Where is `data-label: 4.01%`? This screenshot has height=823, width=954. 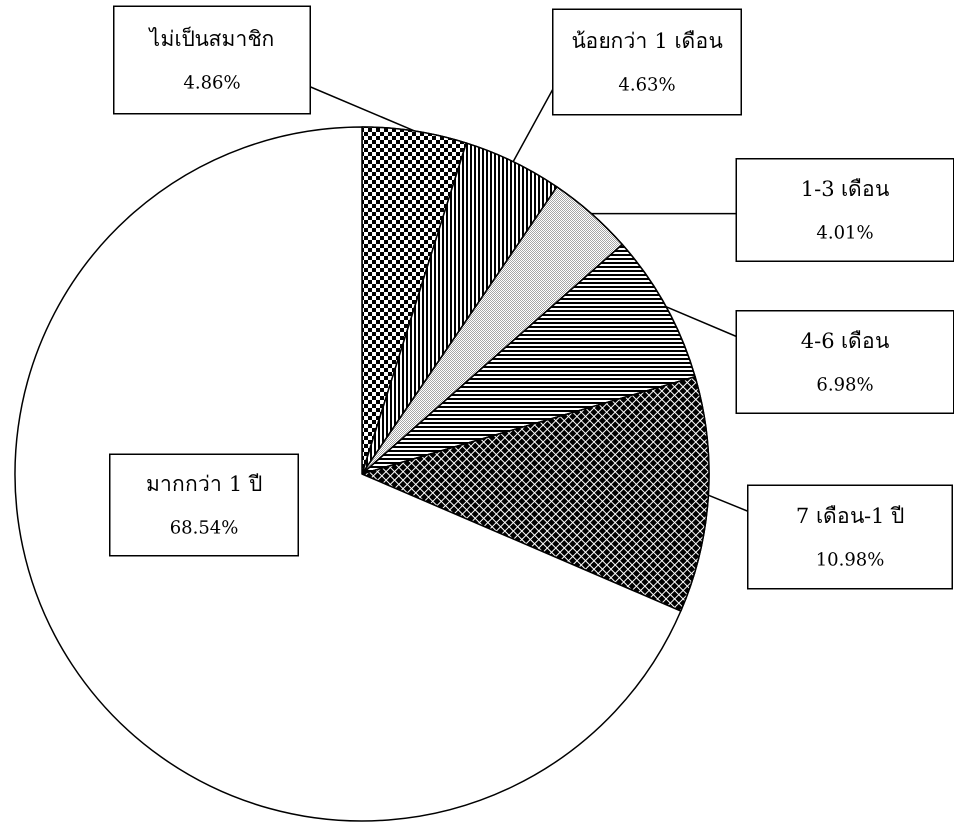
data-label: 4.01% is located at coordinates (845, 233).